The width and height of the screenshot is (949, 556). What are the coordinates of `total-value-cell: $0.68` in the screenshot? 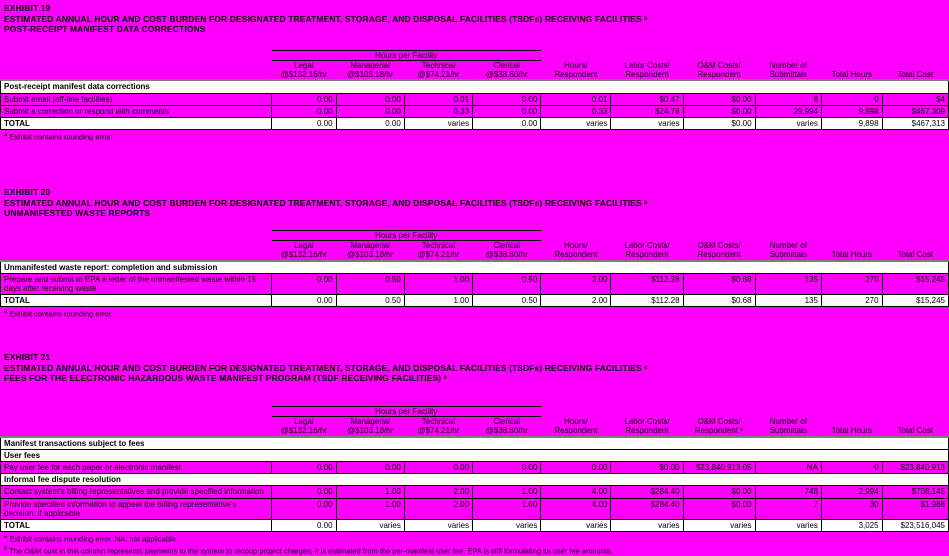 It's located at (719, 301).